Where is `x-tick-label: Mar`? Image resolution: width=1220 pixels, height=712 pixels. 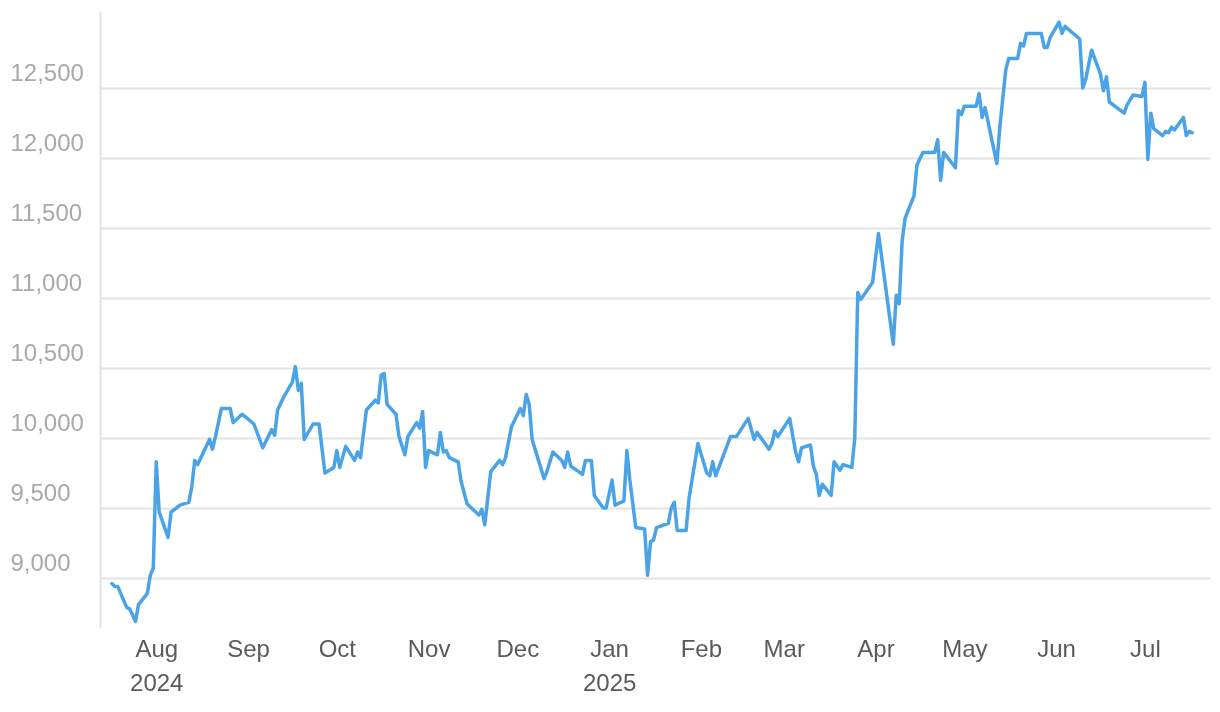 x-tick-label: Mar is located at coordinates (784, 648).